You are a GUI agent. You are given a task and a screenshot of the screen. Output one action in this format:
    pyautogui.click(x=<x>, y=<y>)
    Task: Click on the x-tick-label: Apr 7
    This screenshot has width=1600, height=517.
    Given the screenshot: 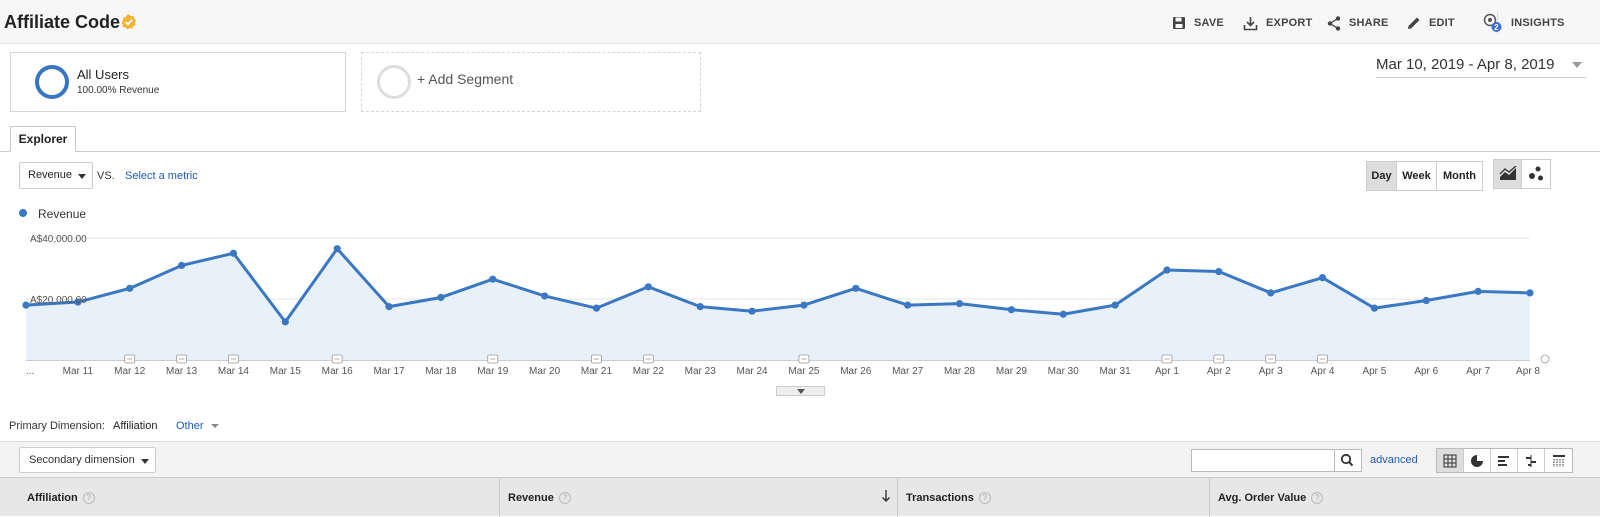 What is the action you would take?
    pyautogui.click(x=1478, y=371)
    